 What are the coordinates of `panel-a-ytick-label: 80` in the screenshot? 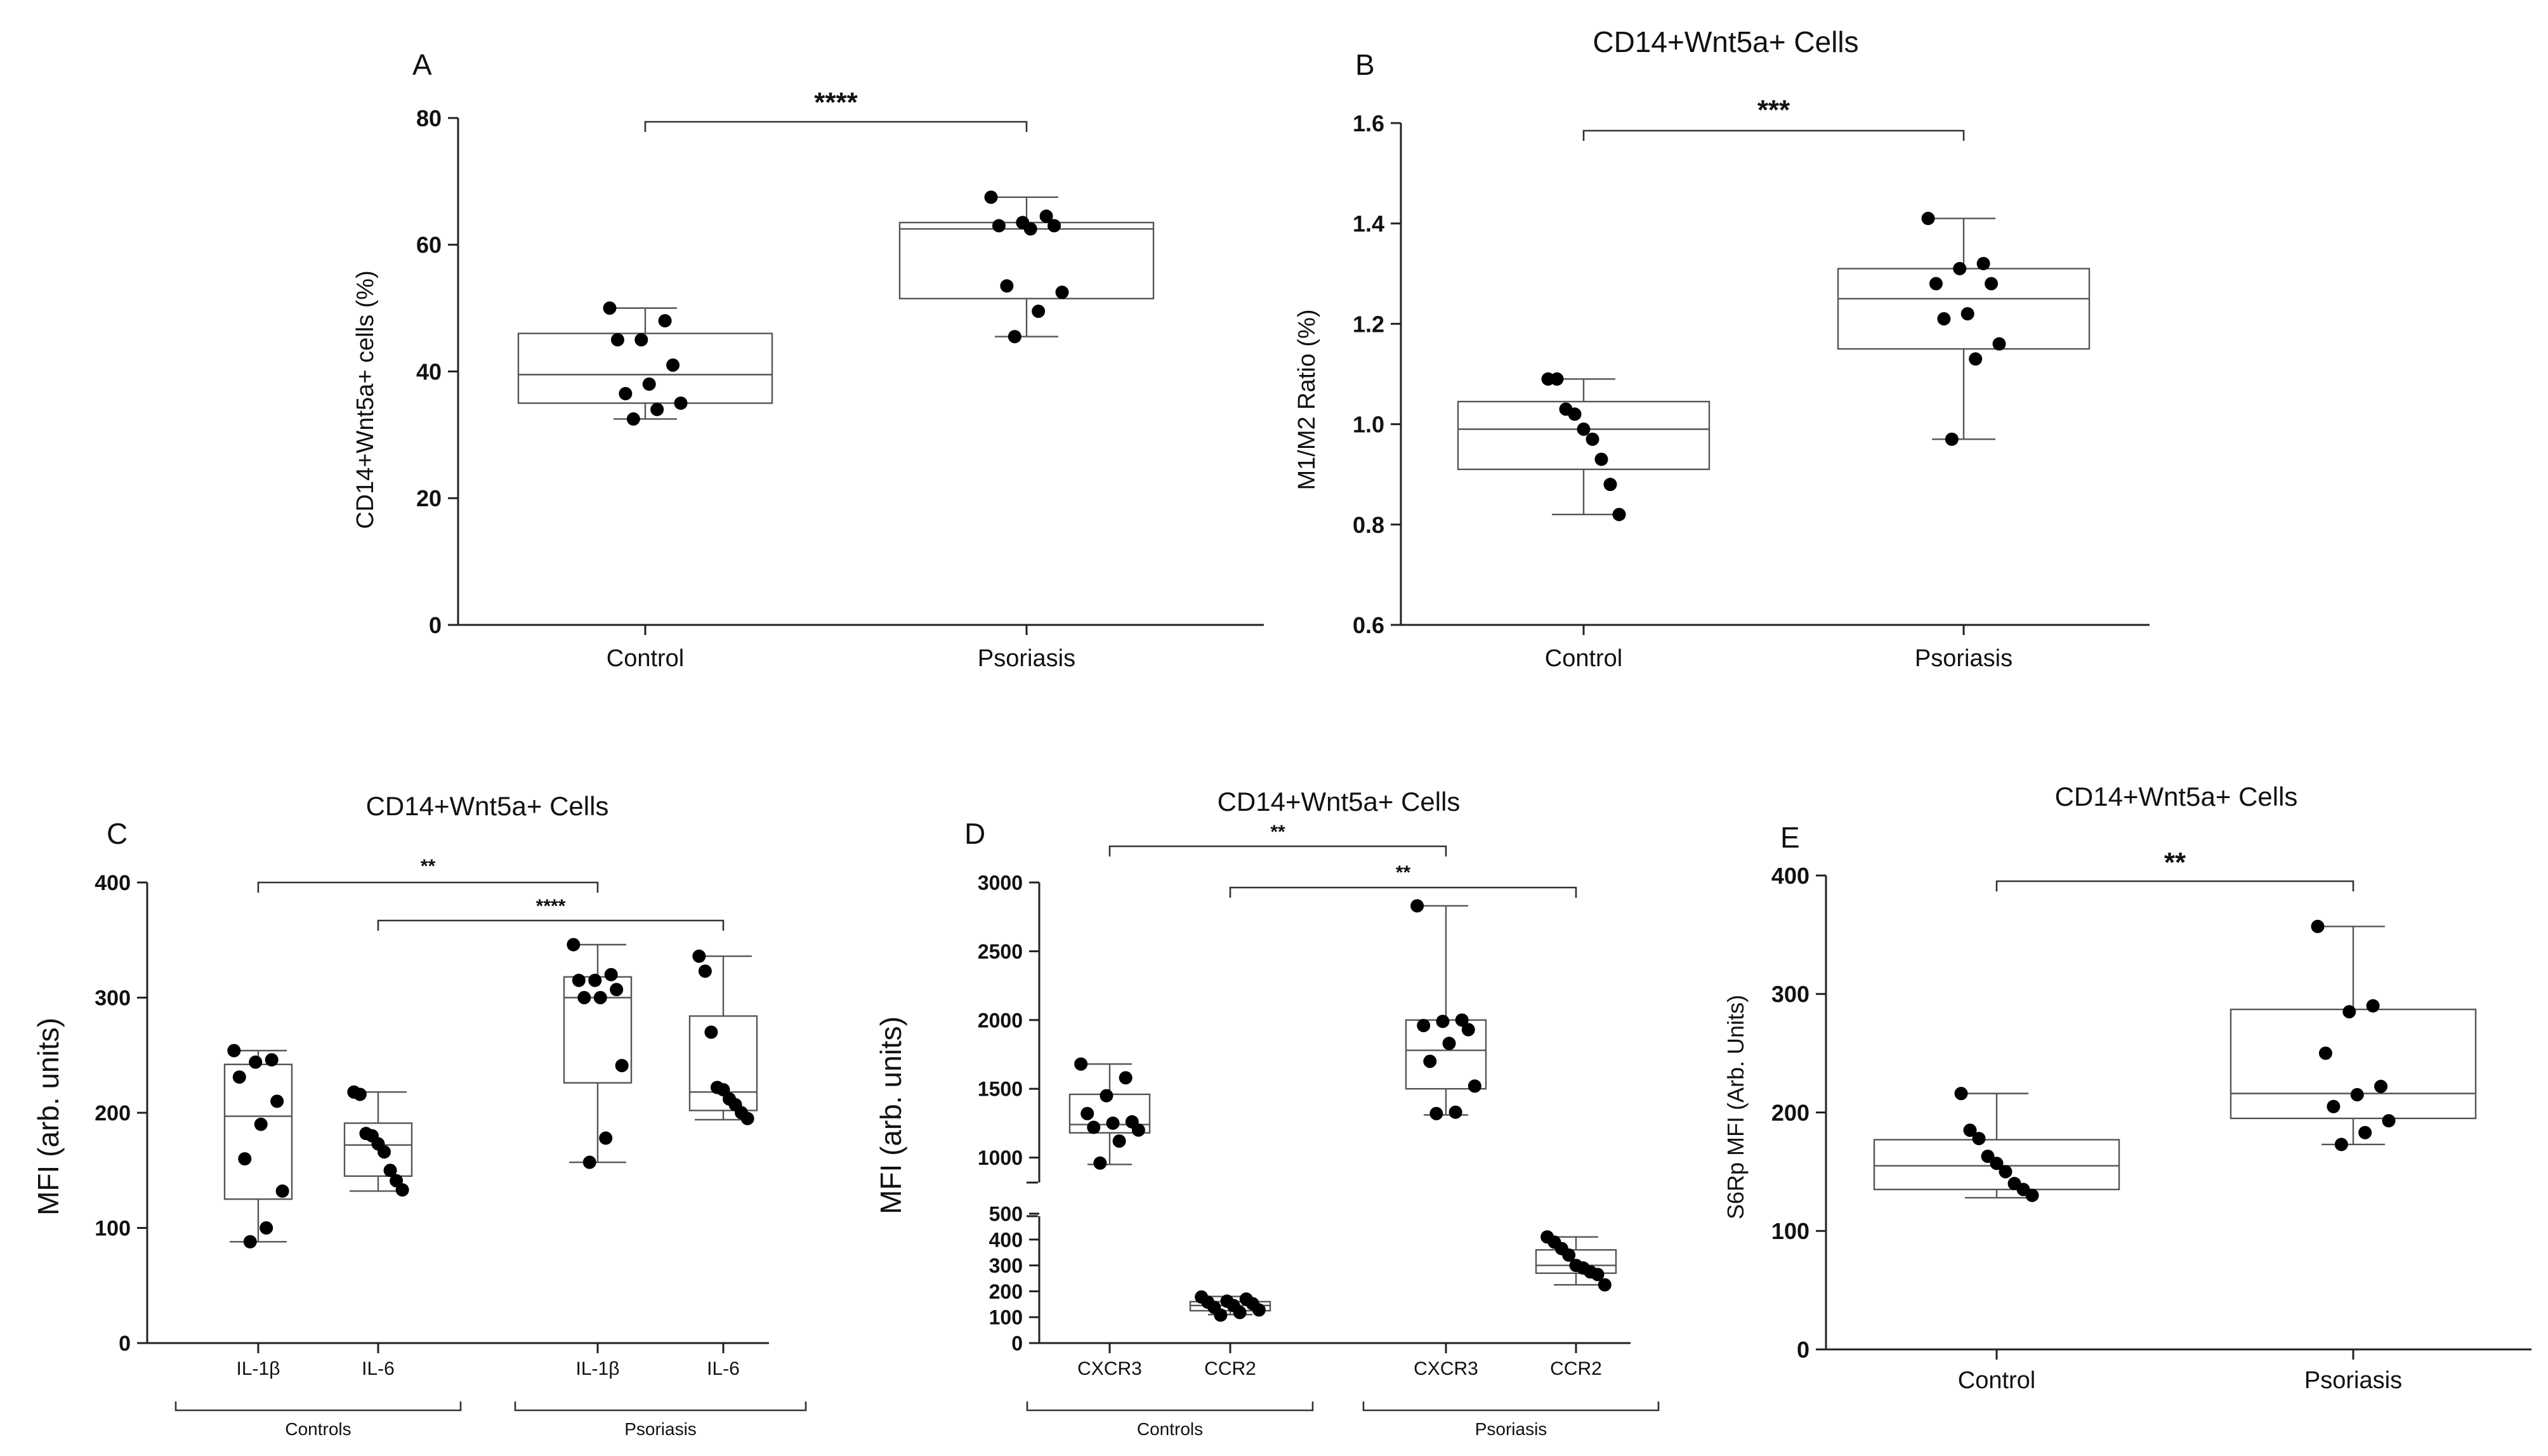 It's located at (429, 118).